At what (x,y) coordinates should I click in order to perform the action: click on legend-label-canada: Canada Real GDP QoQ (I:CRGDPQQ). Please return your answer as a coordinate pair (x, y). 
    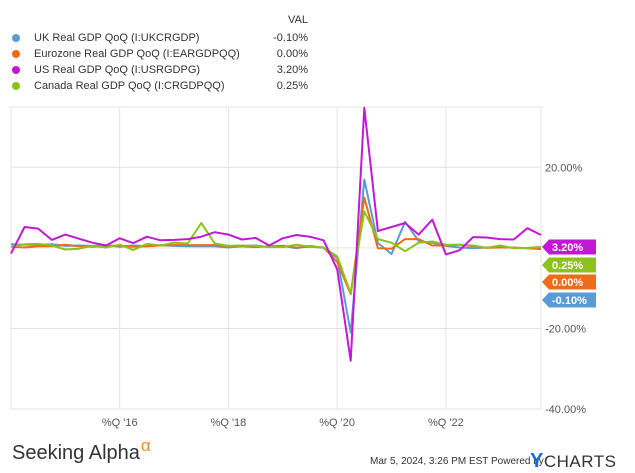
    Looking at the image, I should click on (129, 86).